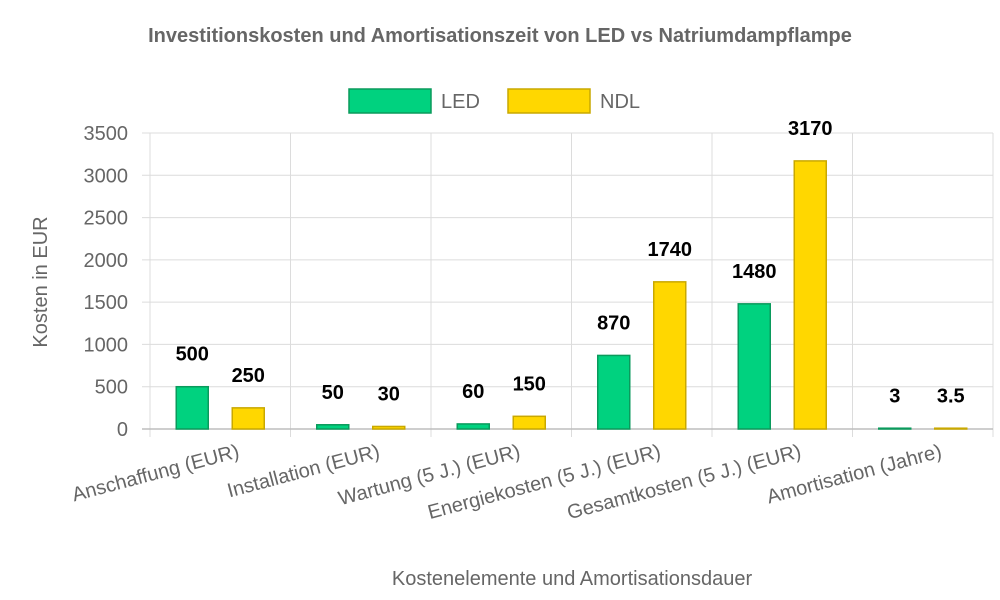  What do you see at coordinates (390, 101) in the screenshot?
I see `legend-swatch-led` at bounding box center [390, 101].